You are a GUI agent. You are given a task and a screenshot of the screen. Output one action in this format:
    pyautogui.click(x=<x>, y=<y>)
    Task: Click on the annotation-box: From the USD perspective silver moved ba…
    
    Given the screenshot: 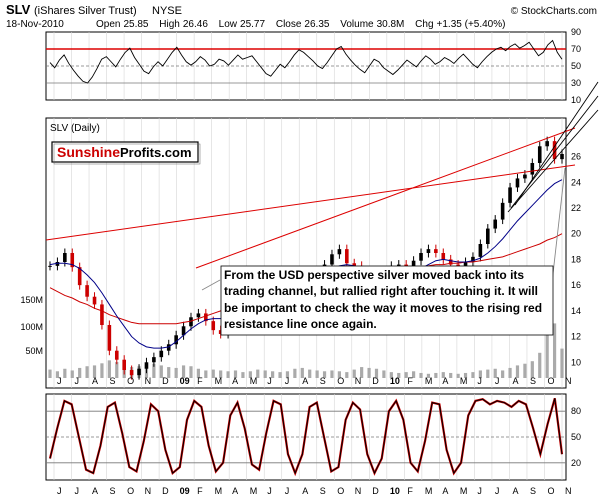 What is the action you would take?
    pyautogui.click(x=387, y=300)
    